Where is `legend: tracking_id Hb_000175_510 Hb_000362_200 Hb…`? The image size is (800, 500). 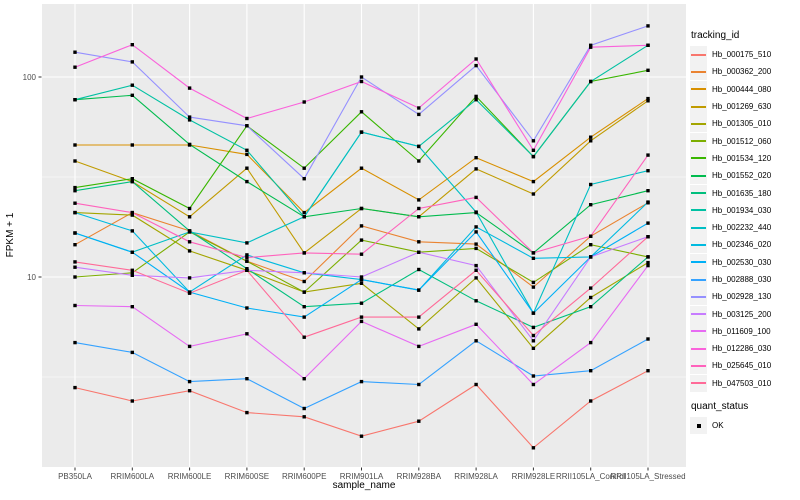
legend: tracking_id Hb_000175_510 Hb_000362_200 Hb… is located at coordinates (745, 232).